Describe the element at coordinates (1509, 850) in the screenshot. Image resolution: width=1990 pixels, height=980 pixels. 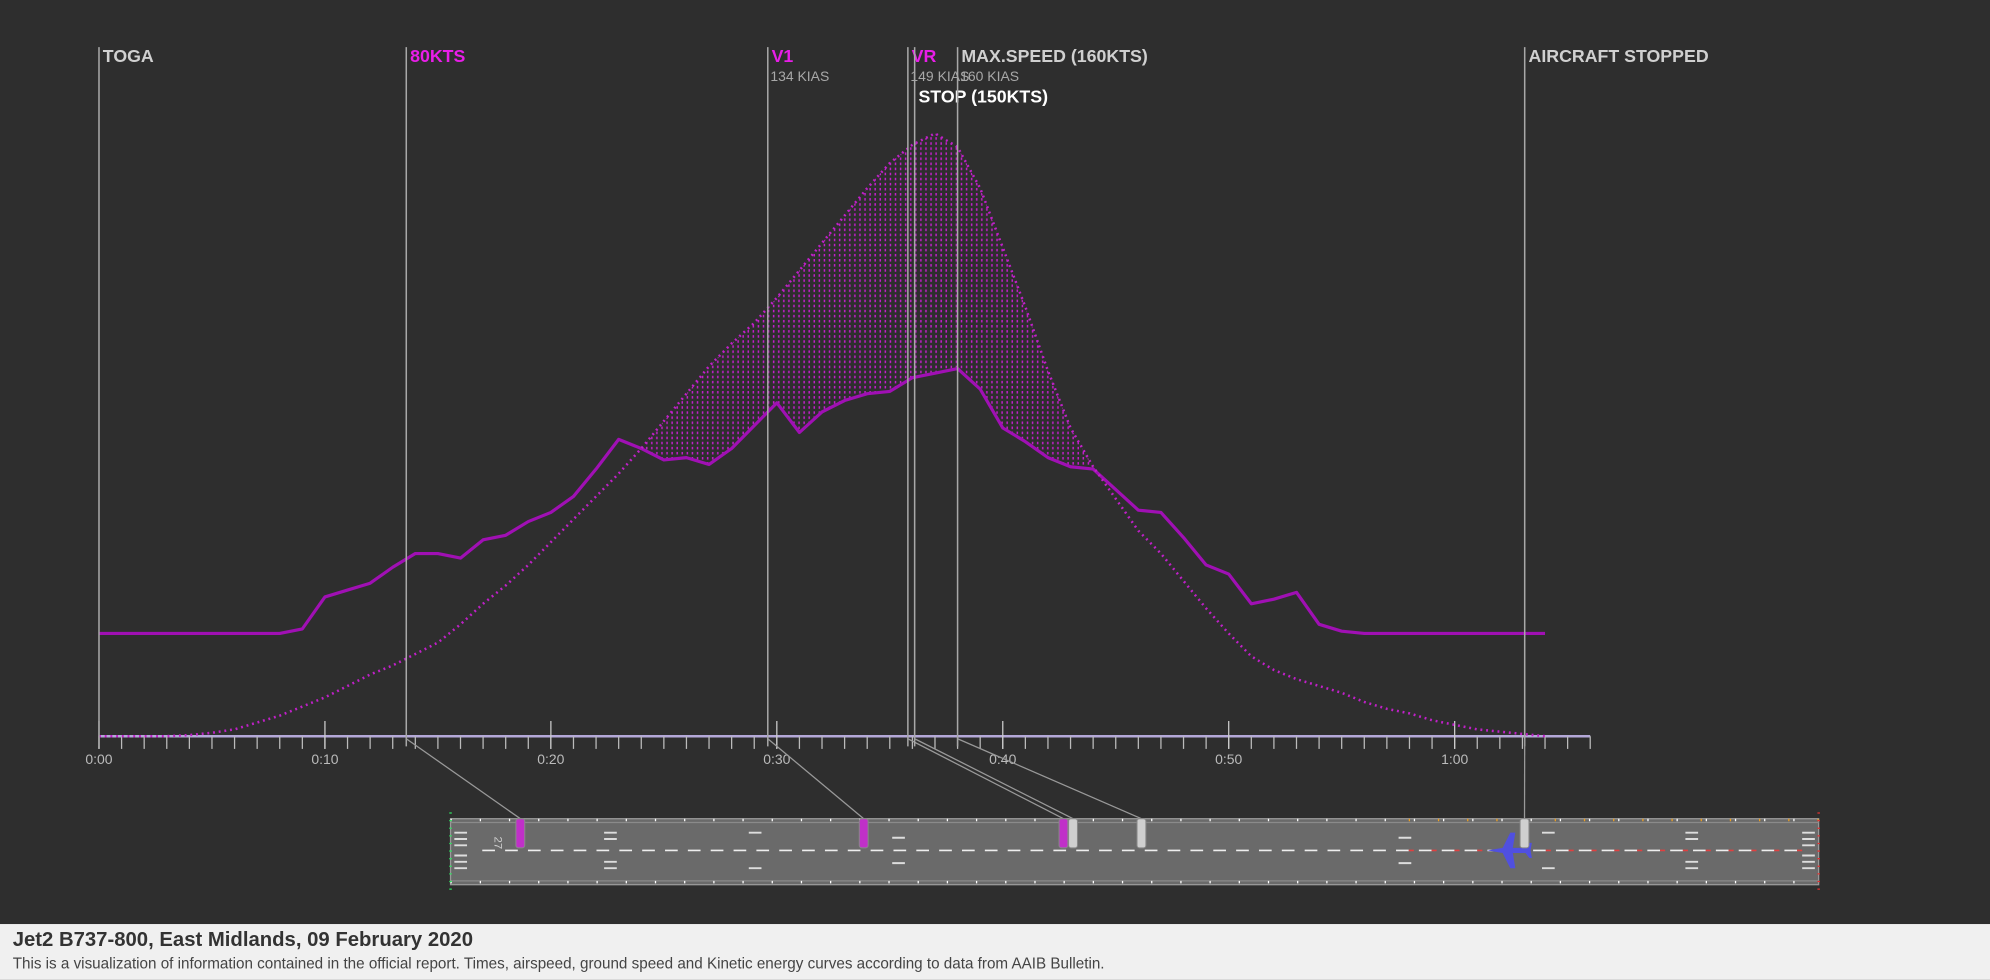
I see `aircraft-icon` at that location.